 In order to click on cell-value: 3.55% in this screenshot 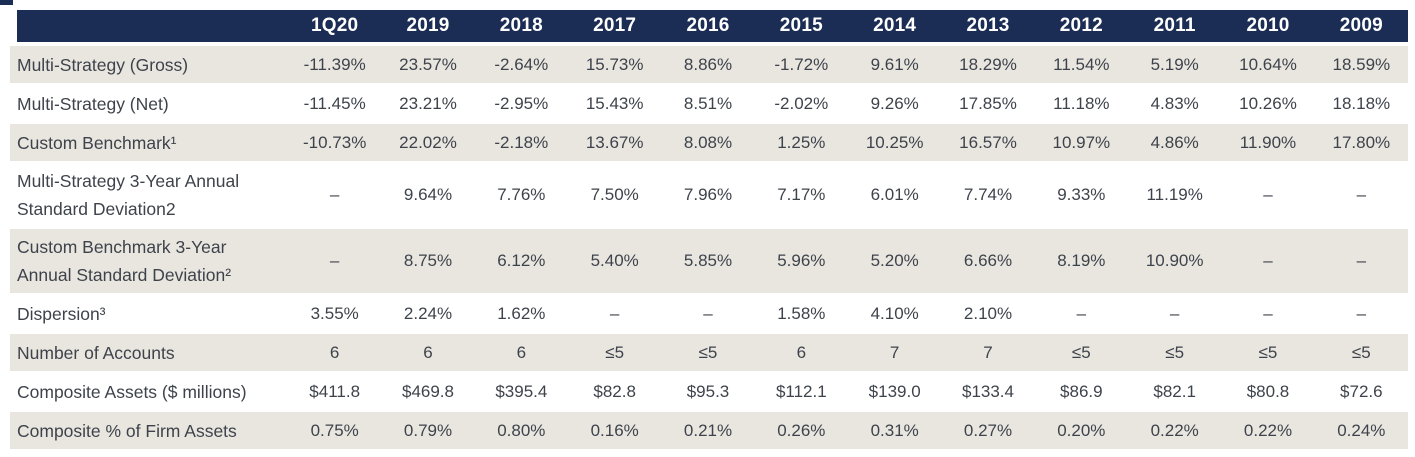, I will do `click(334, 313)`.